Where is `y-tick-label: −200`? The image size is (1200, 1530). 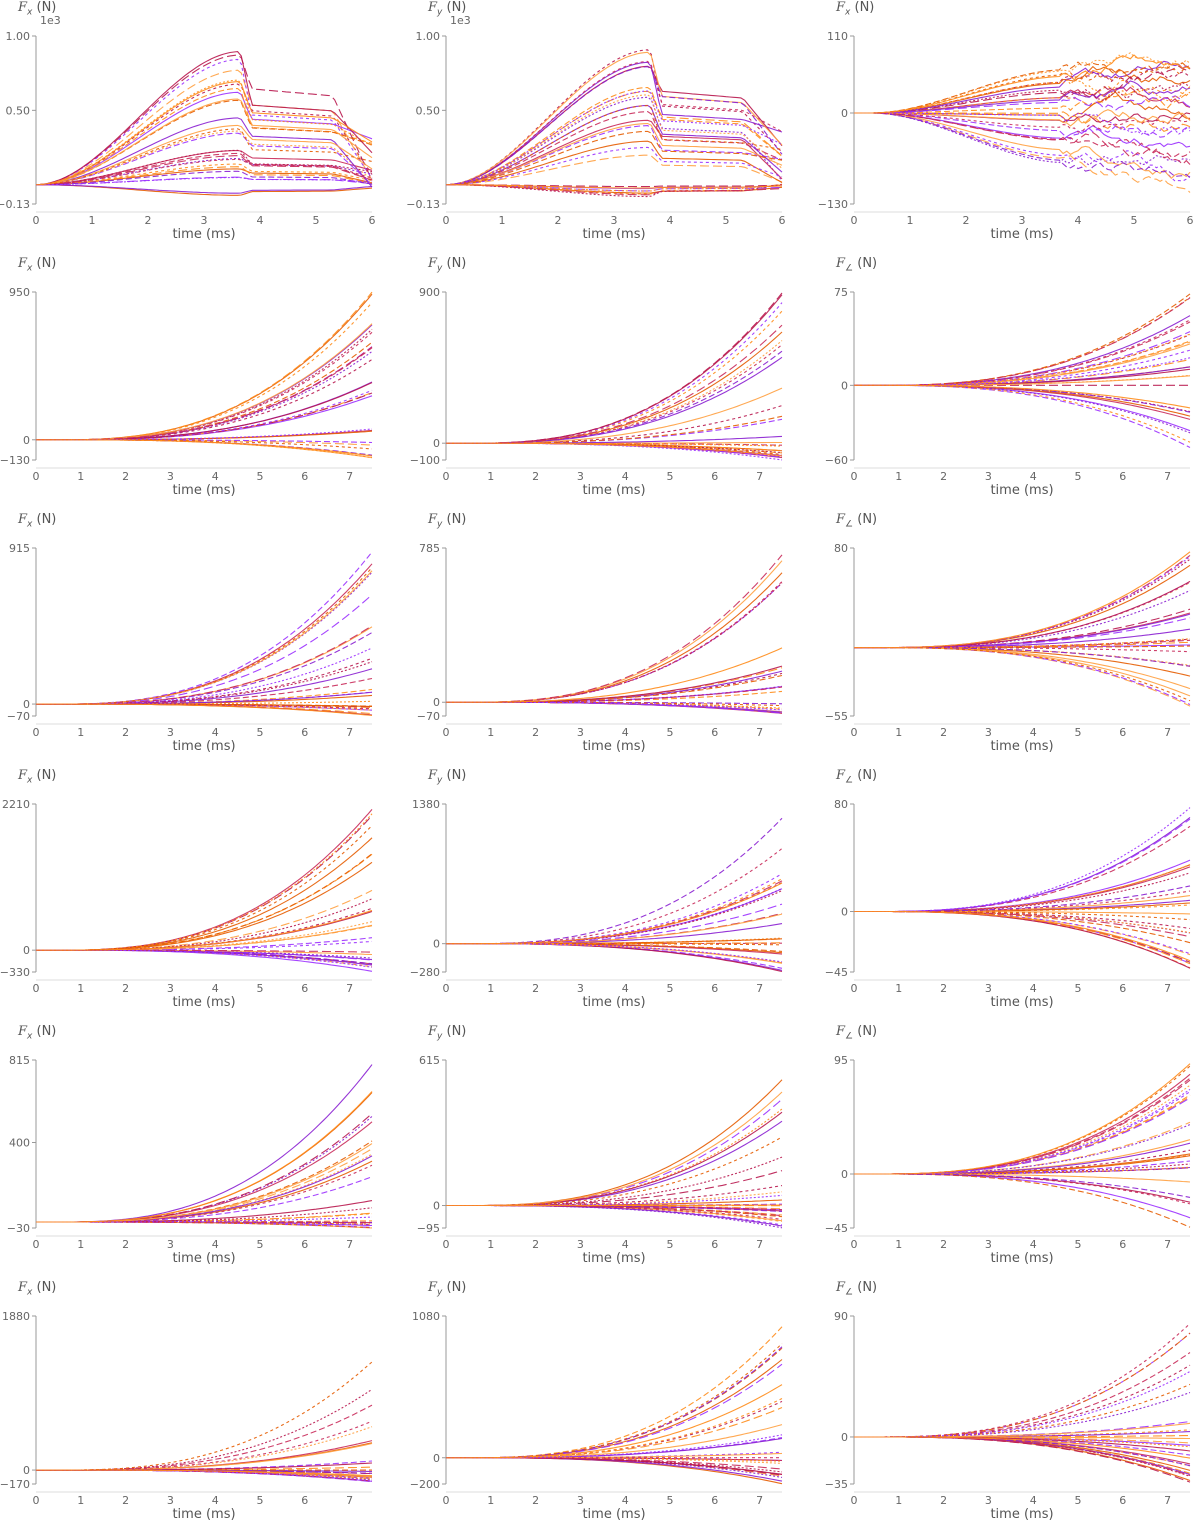
y-tick-label: −200 is located at coordinates (425, 1484).